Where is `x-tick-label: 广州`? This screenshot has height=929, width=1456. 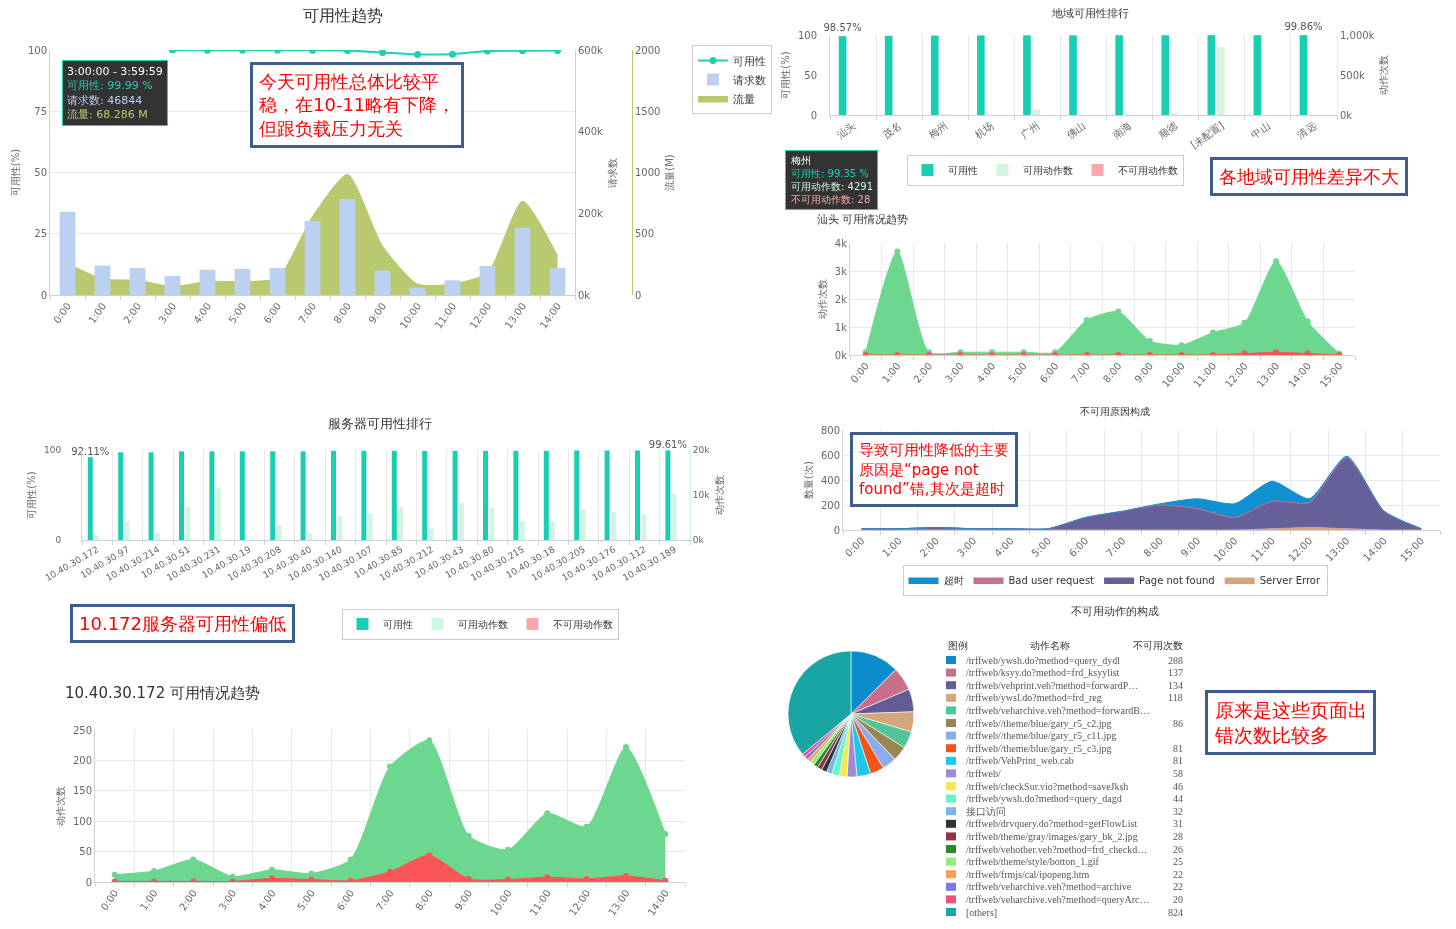 x-tick-label: 广州 is located at coordinates (1030, 130).